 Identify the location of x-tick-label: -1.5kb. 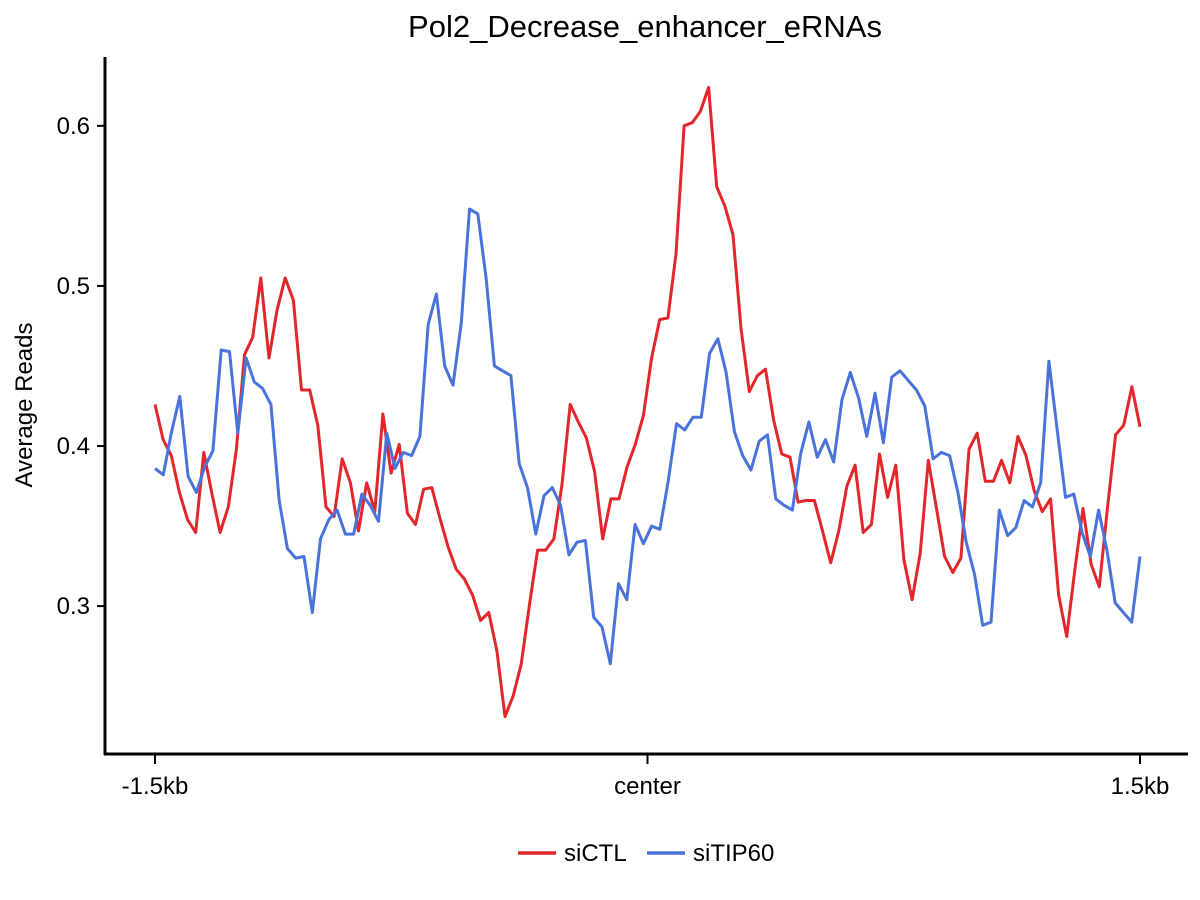
(155, 786).